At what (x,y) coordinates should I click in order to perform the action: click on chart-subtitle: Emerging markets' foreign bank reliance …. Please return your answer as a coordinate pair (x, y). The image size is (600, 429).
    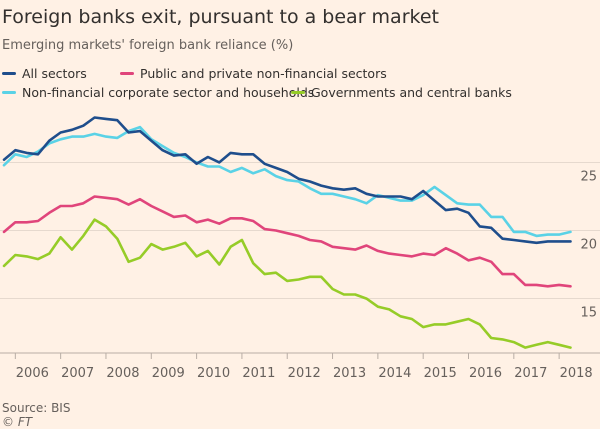
    Looking at the image, I should click on (148, 45).